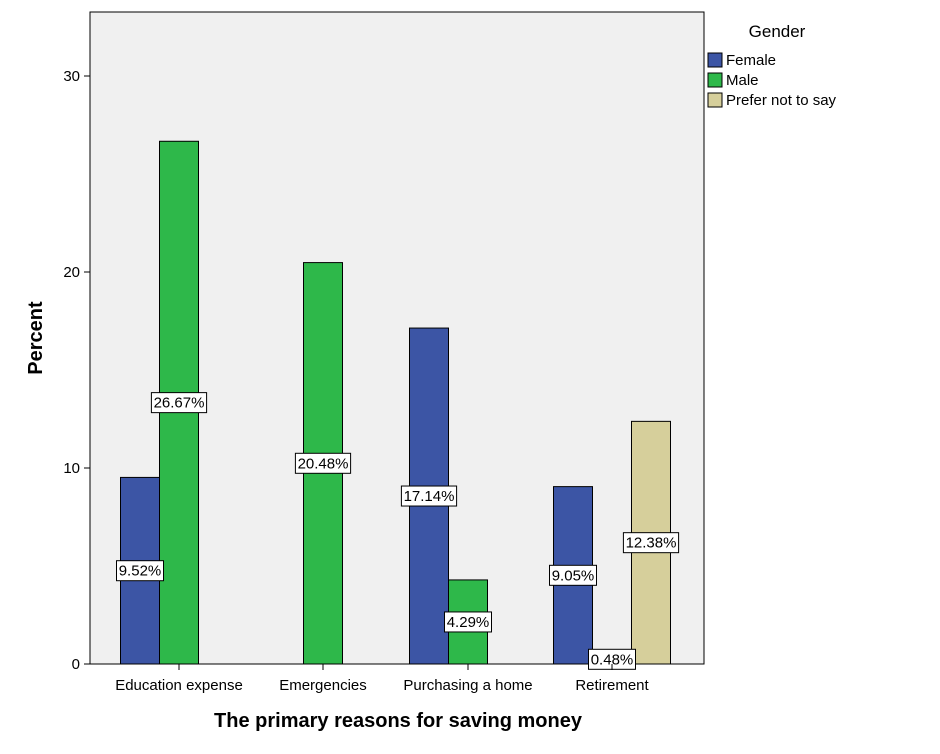  Describe the element at coordinates (751, 60) in the screenshot. I see `legend-label: Female` at that location.